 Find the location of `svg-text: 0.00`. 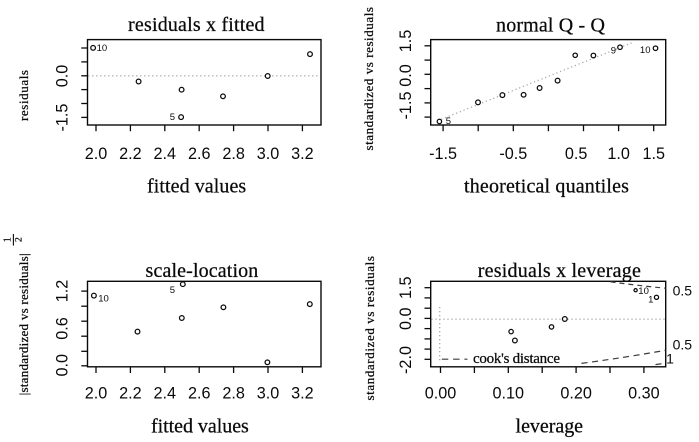

svg-text: 0.00 is located at coordinates (441, 393).